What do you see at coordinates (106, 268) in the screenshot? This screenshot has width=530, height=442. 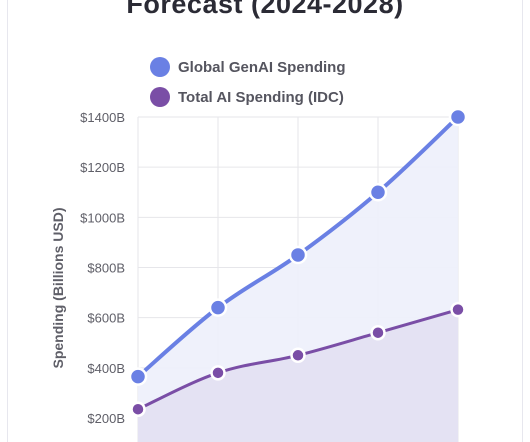 I see `y-tick-label: $800B` at bounding box center [106, 268].